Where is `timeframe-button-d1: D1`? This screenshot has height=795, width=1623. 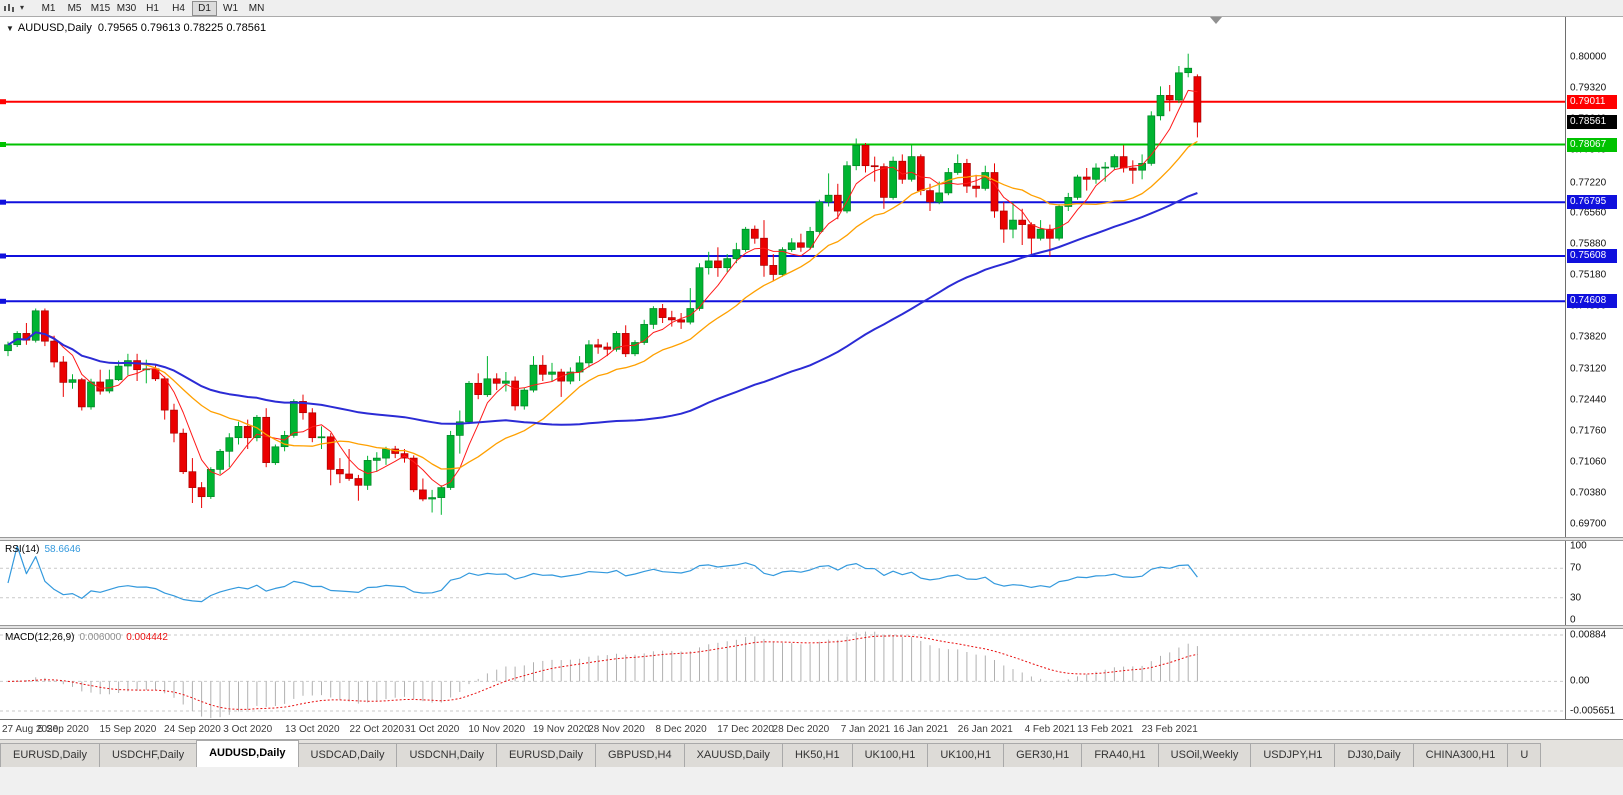
timeframe-button-d1: D1 is located at coordinates (205, 8).